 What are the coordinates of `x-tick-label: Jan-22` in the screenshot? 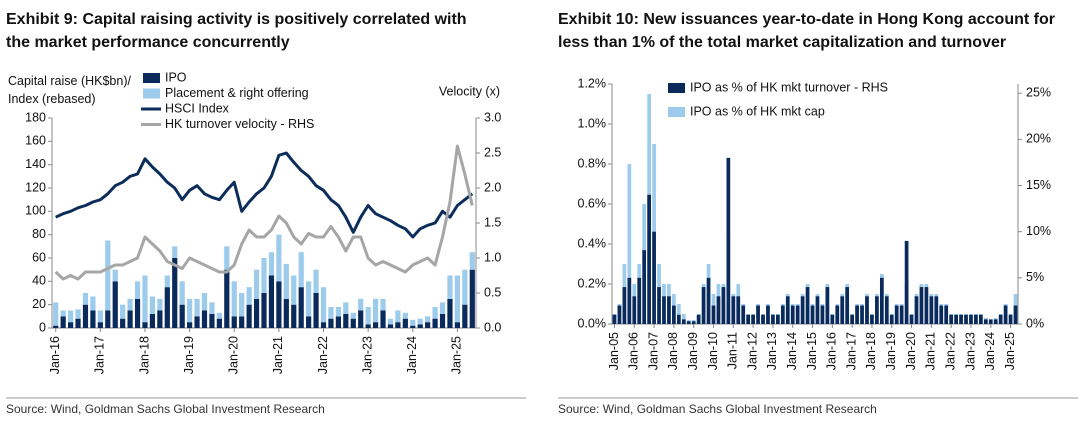 It's located at (323, 355).